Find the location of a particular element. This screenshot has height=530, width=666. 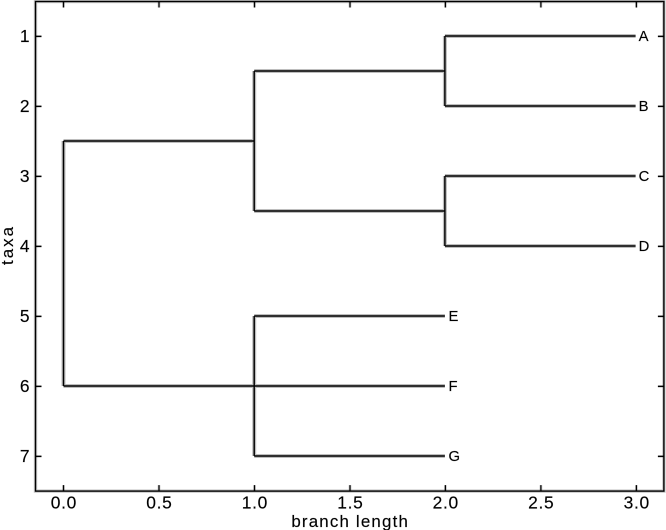

svg-text: 3.0 is located at coordinates (637, 503).